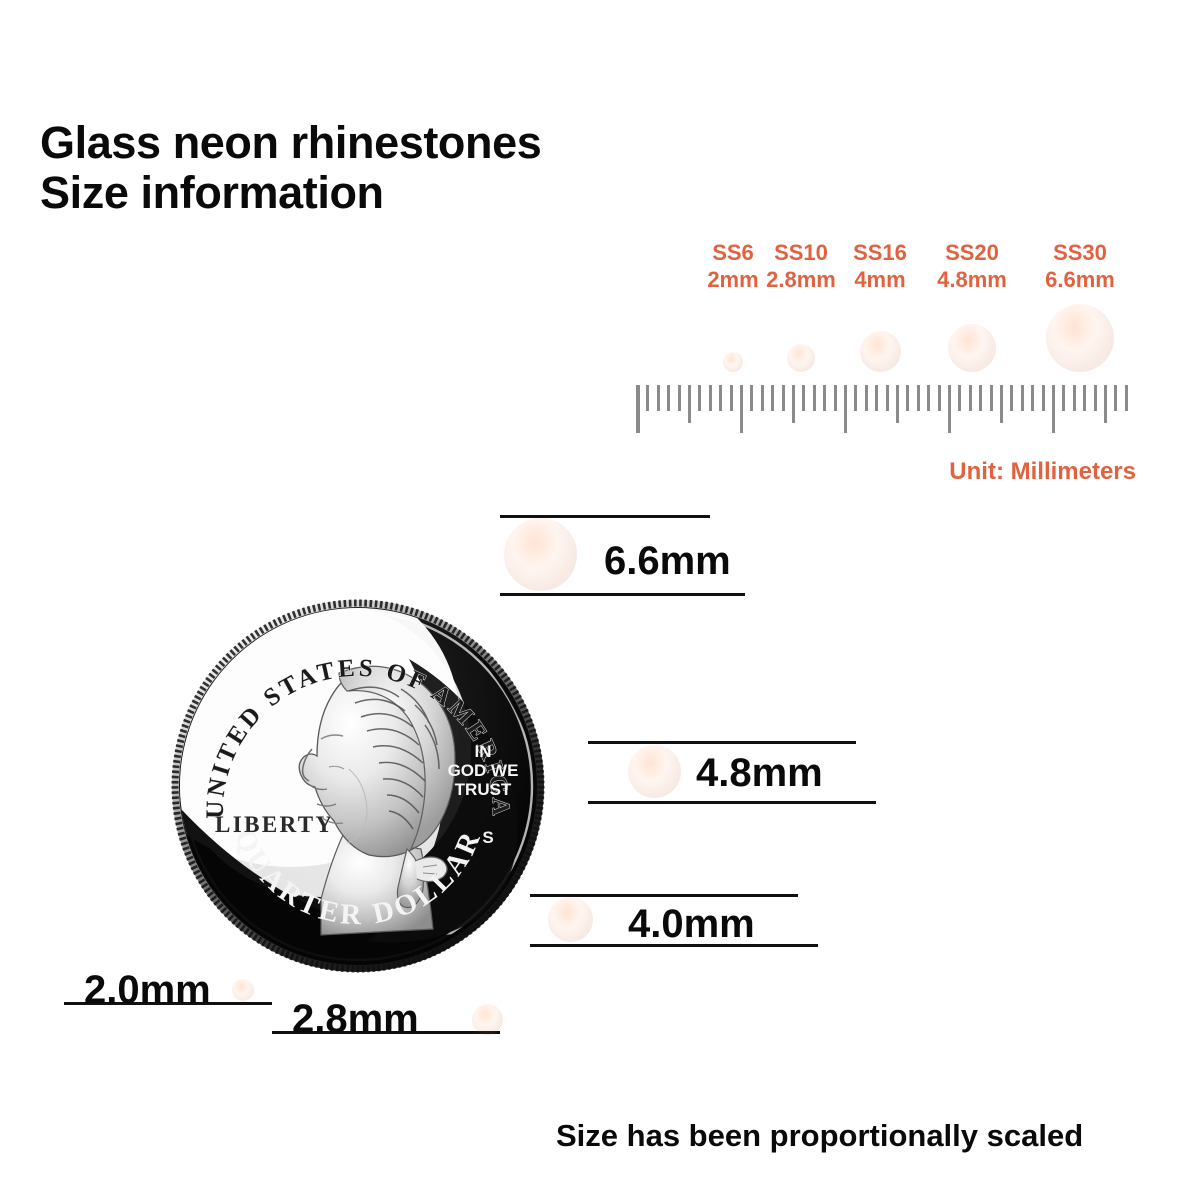 This screenshot has width=1200, height=1200. I want to click on scale-bead-ss16, so click(880, 351).